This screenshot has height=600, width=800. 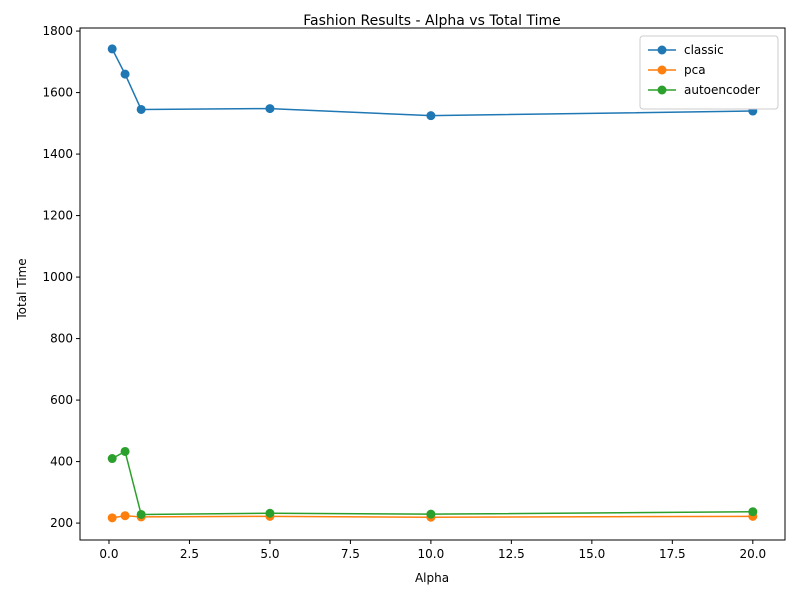 What do you see at coordinates (61, 462) in the screenshot?
I see `y-tick-label: 400` at bounding box center [61, 462].